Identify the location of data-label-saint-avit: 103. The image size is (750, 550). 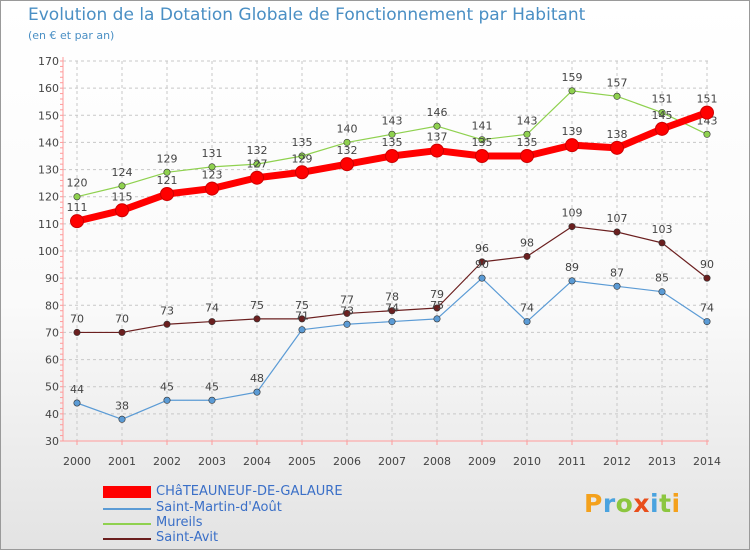
(662, 229).